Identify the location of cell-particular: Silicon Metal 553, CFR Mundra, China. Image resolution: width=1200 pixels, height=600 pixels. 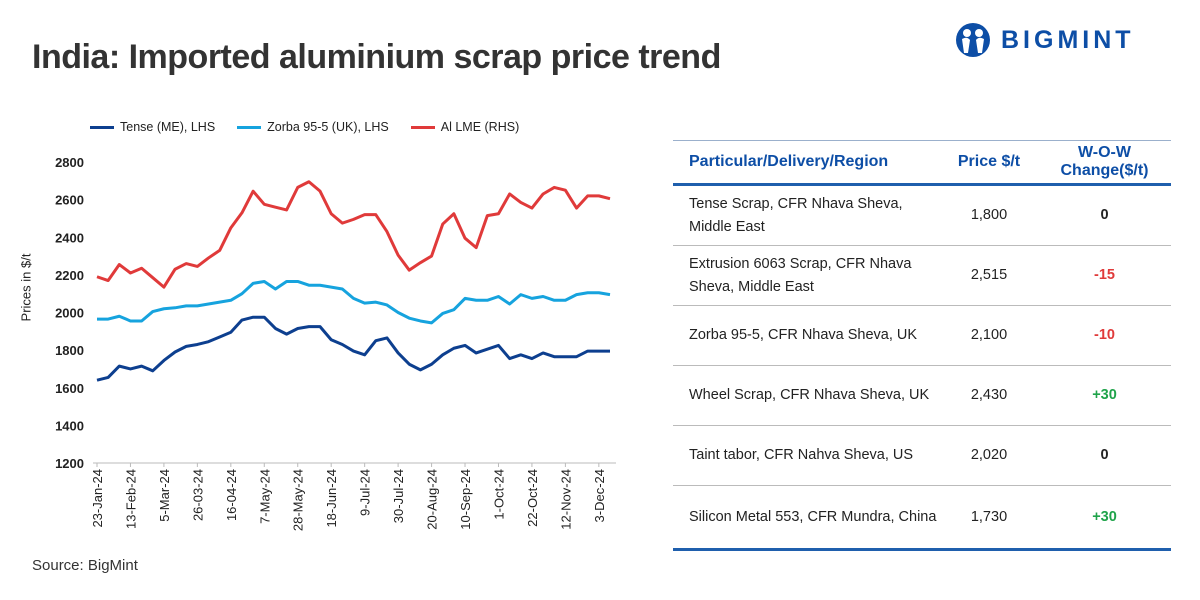
(806, 518).